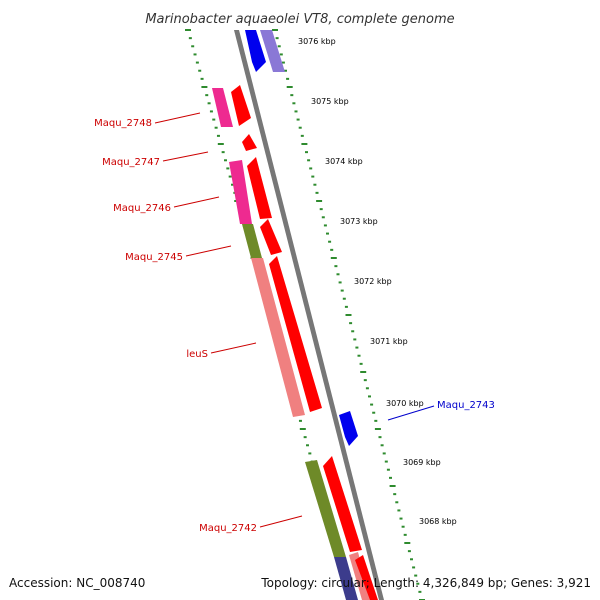  Describe the element at coordinates (330, 101) in the screenshot. I see `kbp-label: 3075 kbp` at that location.